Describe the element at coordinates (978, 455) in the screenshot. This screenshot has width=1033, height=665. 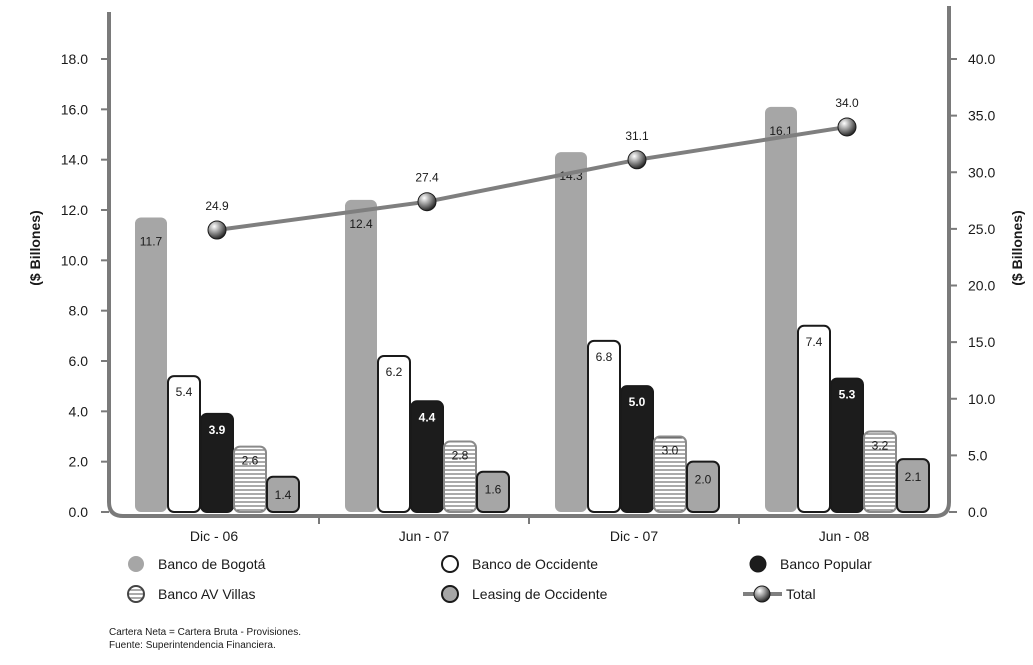
I see `y-tick-label-right: 5.0` at that location.